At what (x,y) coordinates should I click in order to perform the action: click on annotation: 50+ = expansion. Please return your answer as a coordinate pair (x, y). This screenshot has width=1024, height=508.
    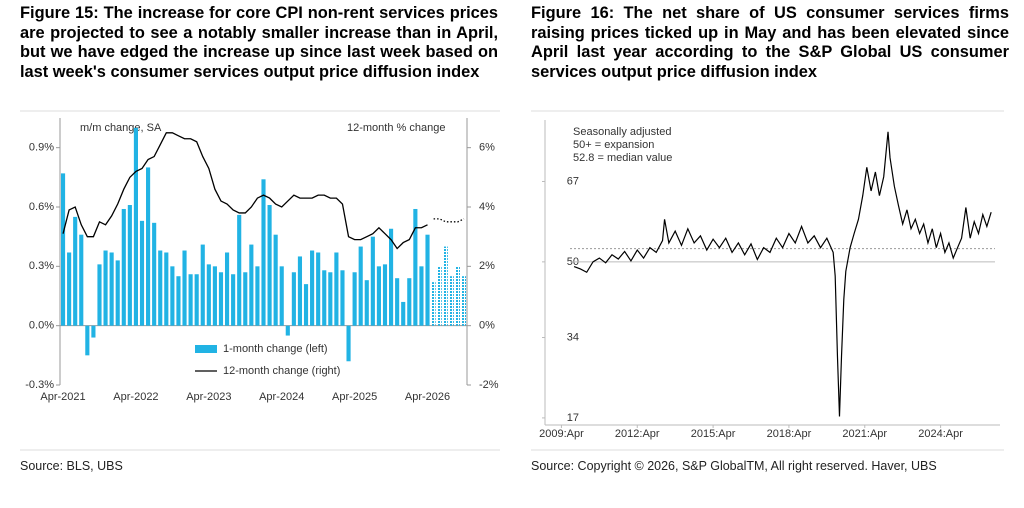
    Looking at the image, I should click on (613, 145).